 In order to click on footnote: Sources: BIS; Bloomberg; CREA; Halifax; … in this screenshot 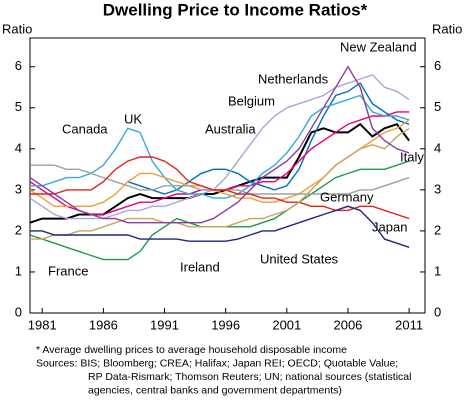, I will do `click(217, 363)`.